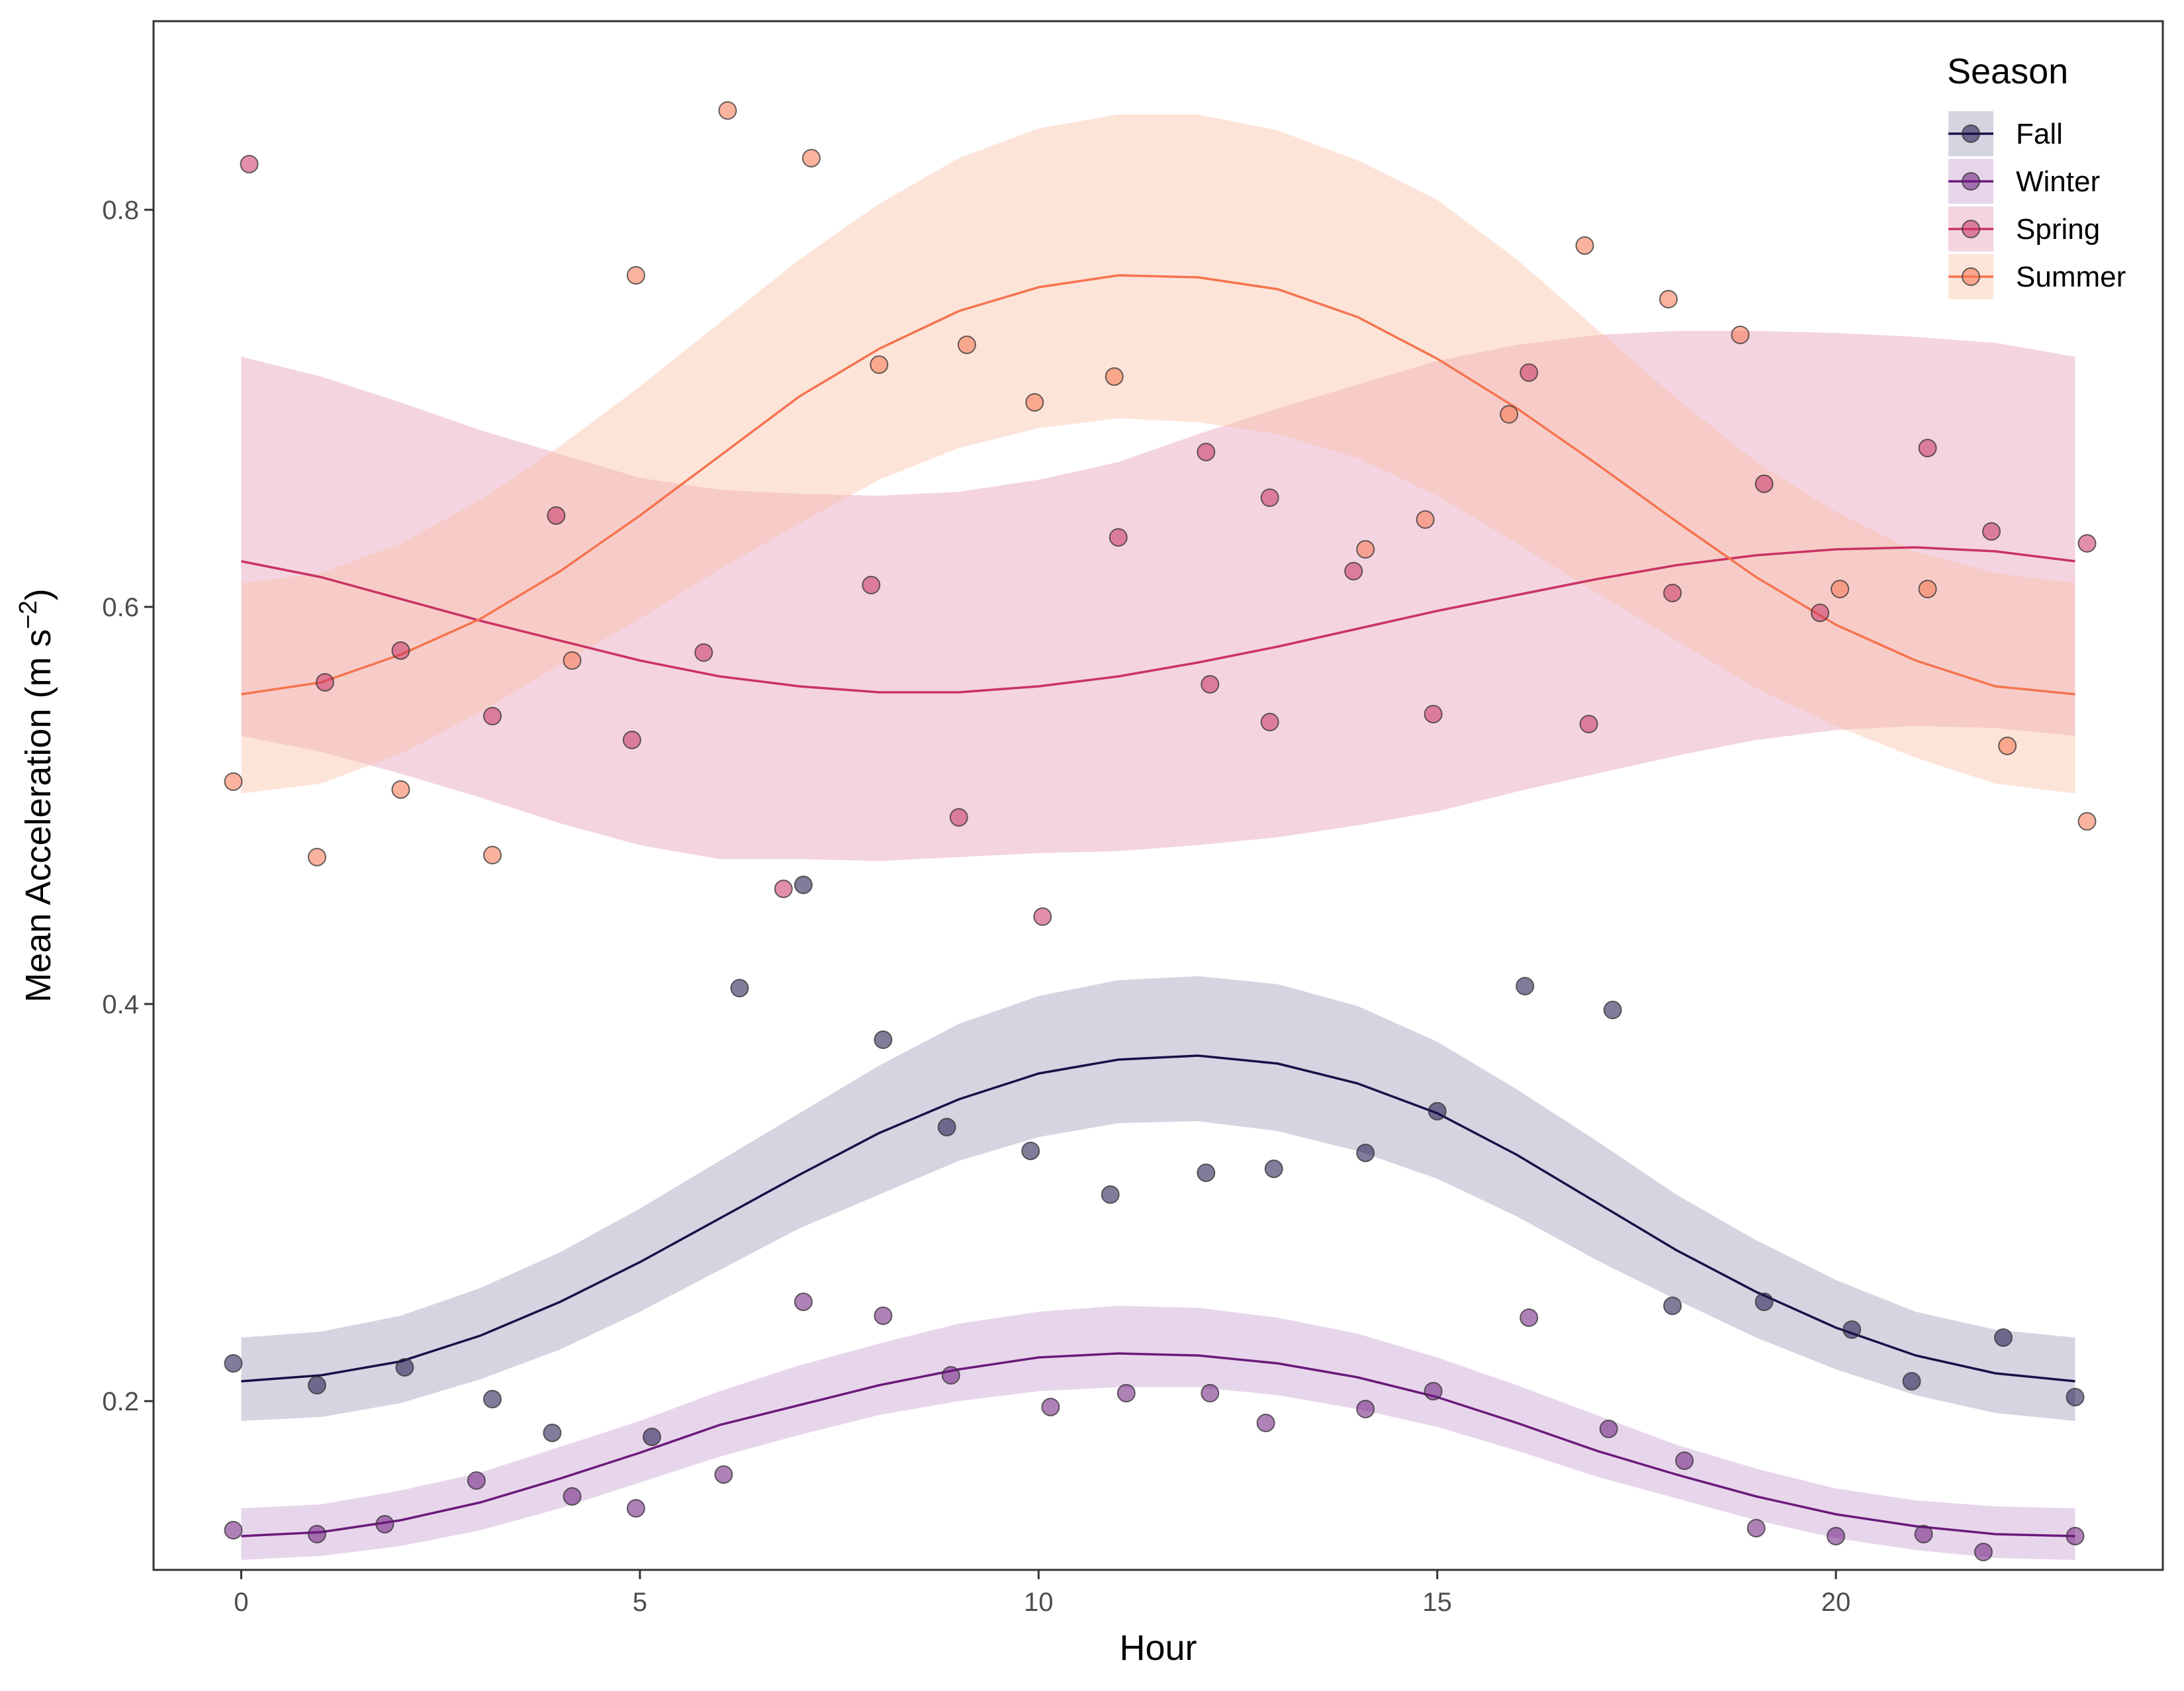  What do you see at coordinates (121, 211) in the screenshot?
I see `y-tick-label: 0.8` at bounding box center [121, 211].